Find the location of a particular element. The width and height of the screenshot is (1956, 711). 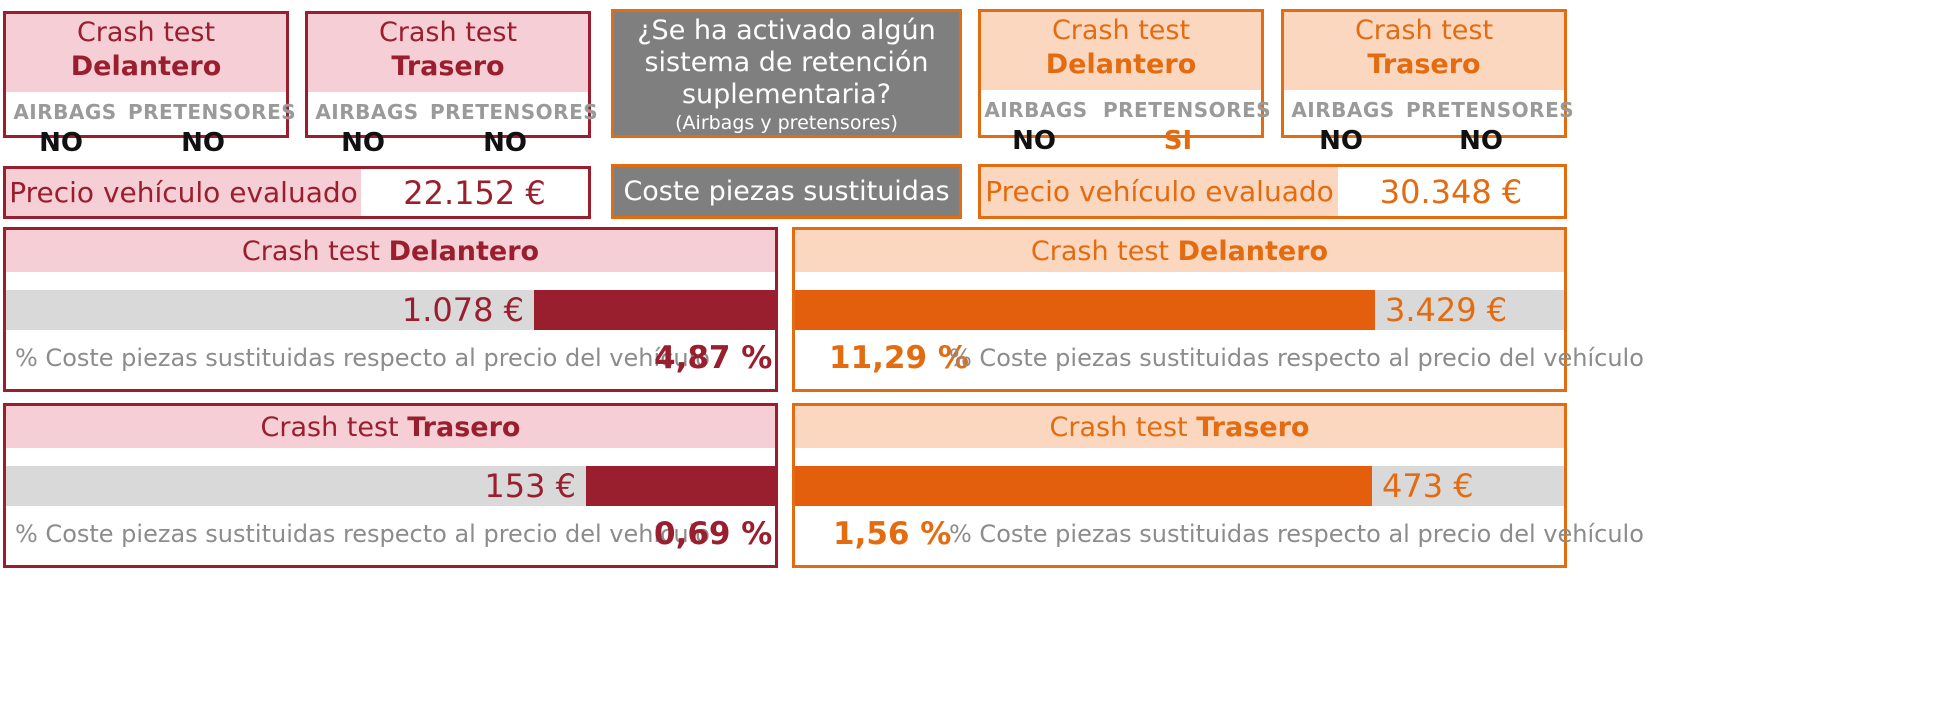

cost-bar-track: 473 € is located at coordinates (1179, 486).